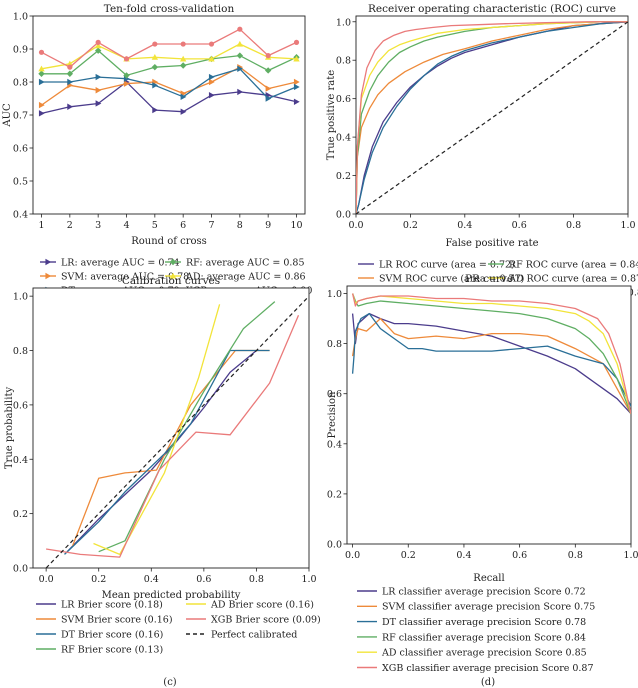  What do you see at coordinates (9, 428) in the screenshot?
I see `y-axis-label: True probability` at bounding box center [9, 428].